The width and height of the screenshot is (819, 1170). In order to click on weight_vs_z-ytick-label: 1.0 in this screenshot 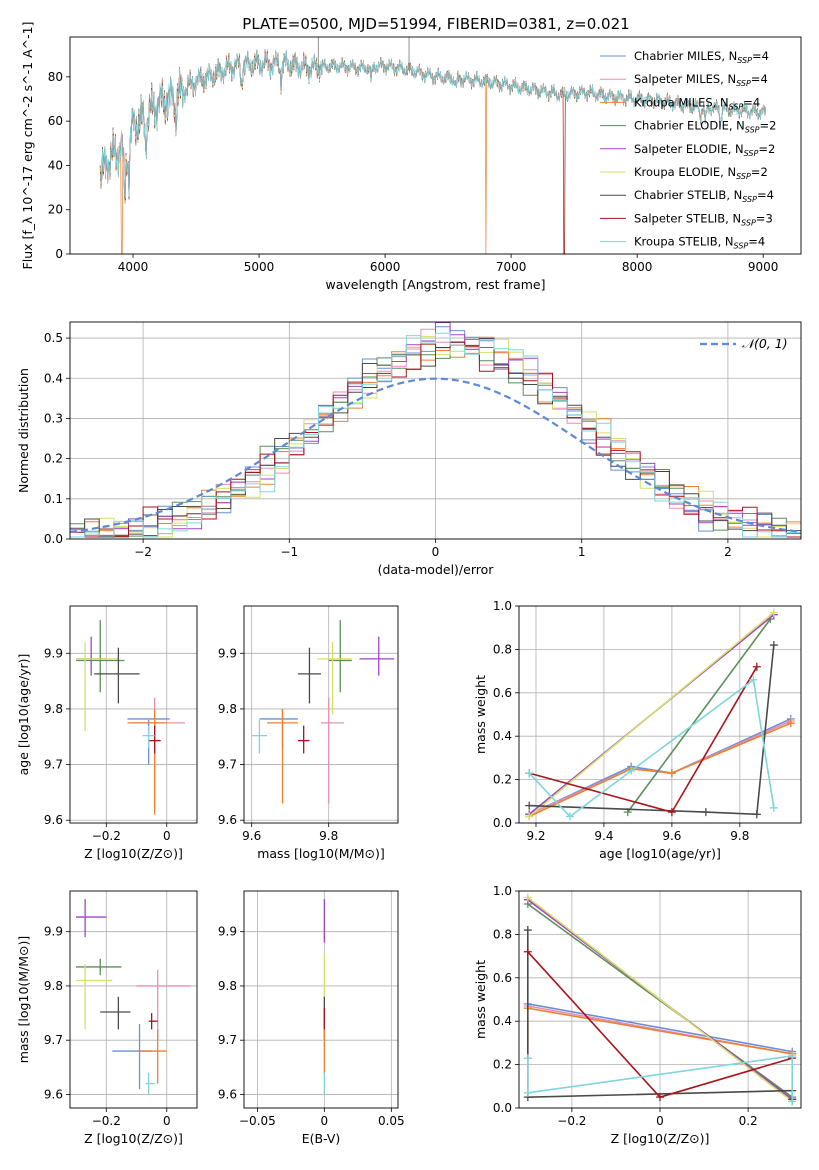, I will do `click(502, 891)`.